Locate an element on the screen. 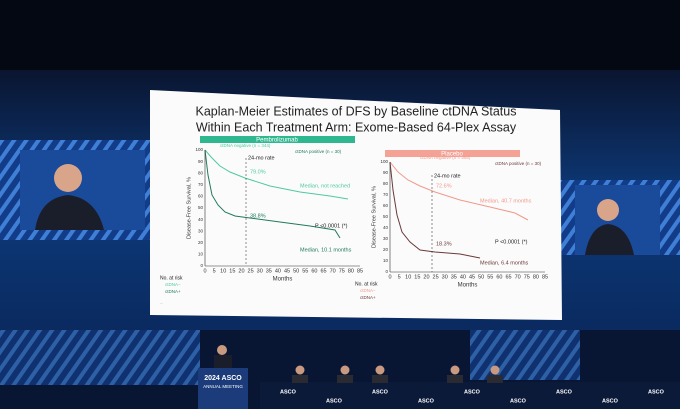 Image resolution: width=680 pixels, height=409 pixels. x-tick-label: 40 is located at coordinates (278, 271).